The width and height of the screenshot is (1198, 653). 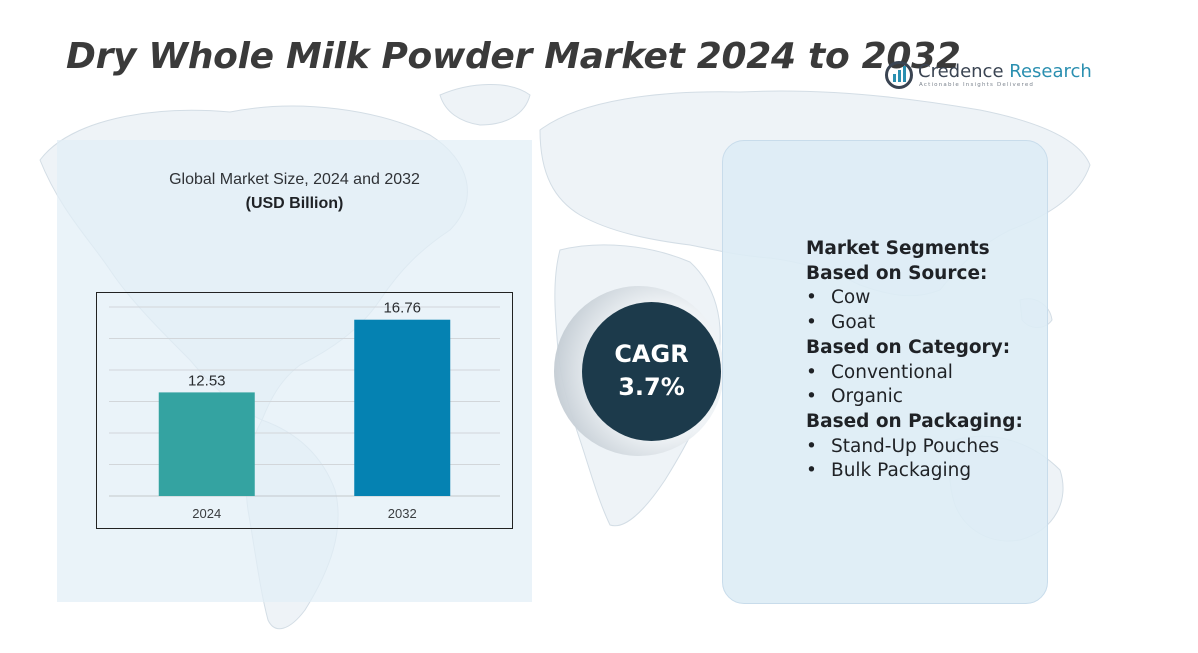 I want to click on brand-name-part2: Research, so click(x=1050, y=71).